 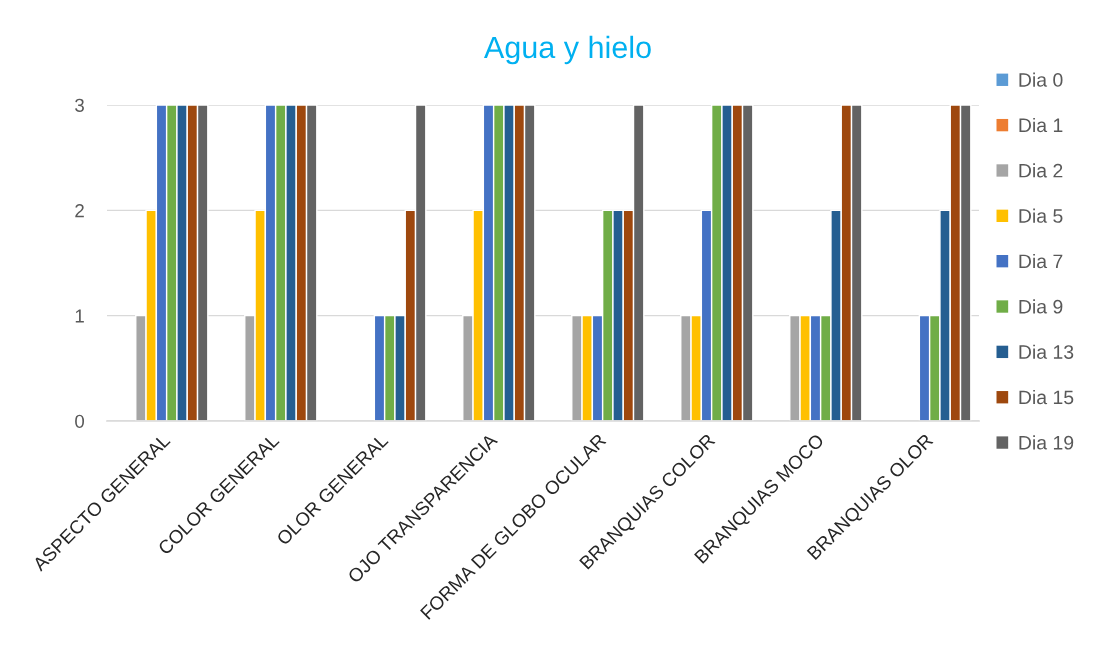 I want to click on y-tick-label: 0, so click(x=80, y=421).